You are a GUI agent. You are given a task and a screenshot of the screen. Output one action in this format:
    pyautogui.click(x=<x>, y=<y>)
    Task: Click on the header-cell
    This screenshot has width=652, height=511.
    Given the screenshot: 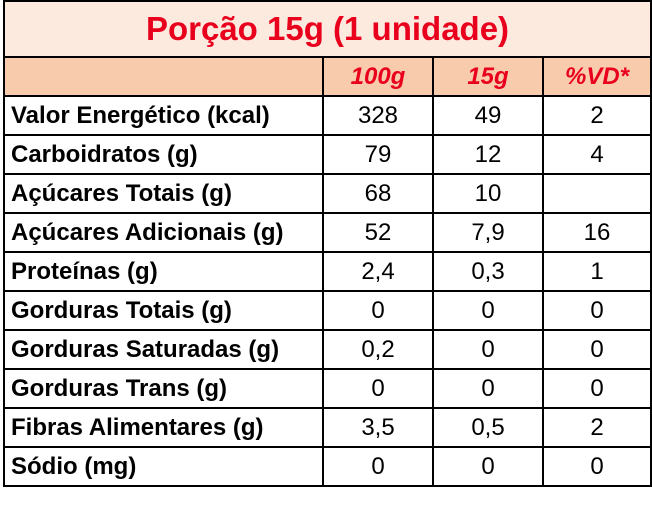 What is the action you would take?
    pyautogui.click(x=163, y=76)
    